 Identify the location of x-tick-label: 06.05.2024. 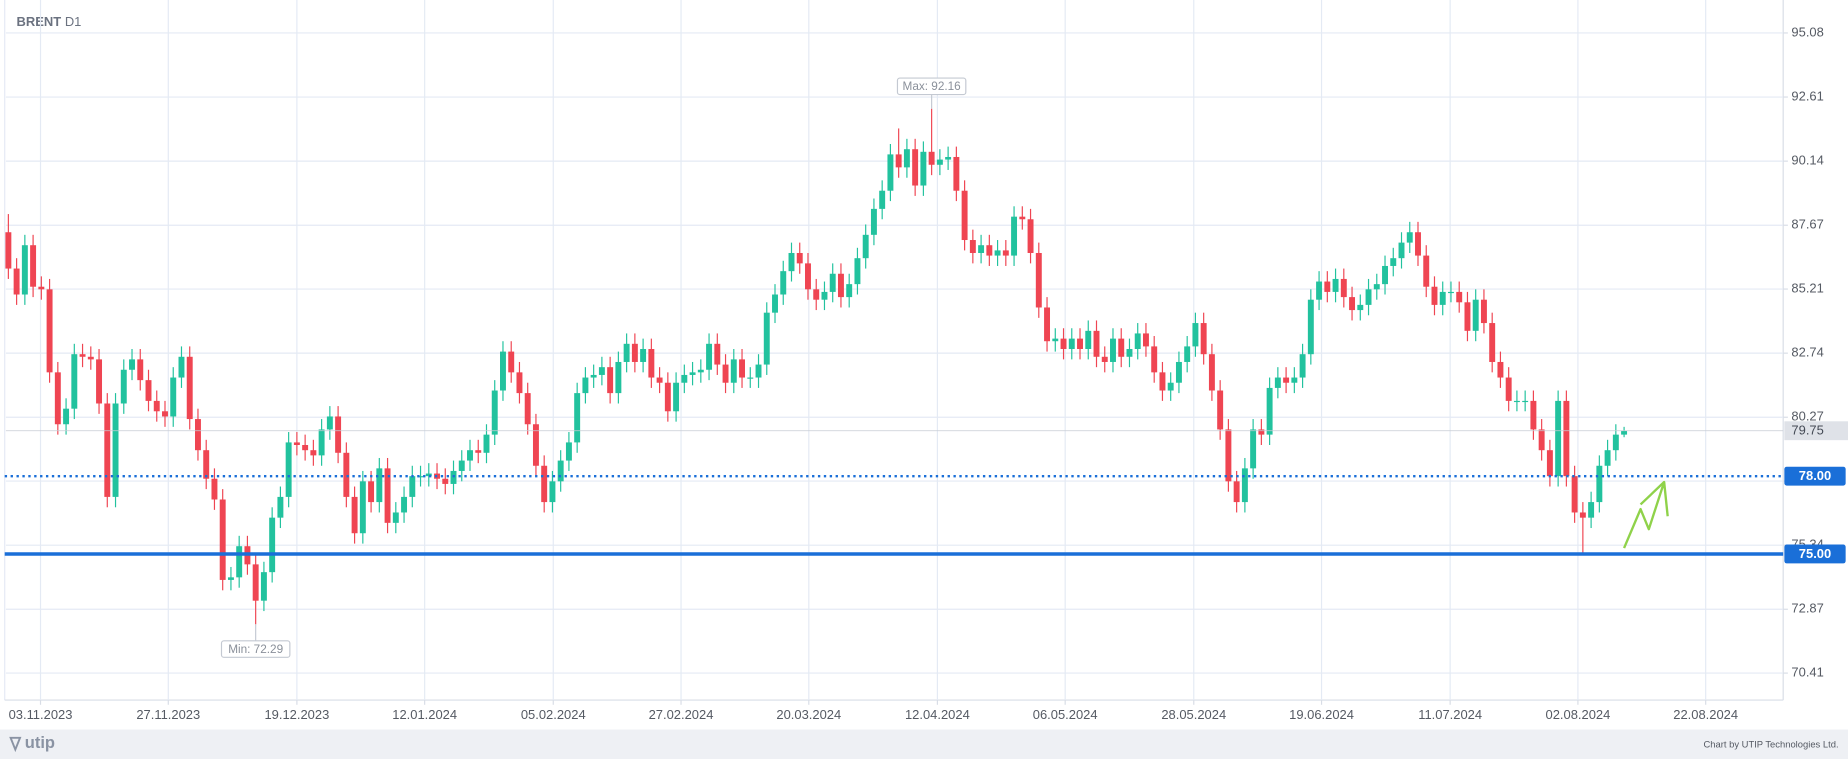
(1065, 714).